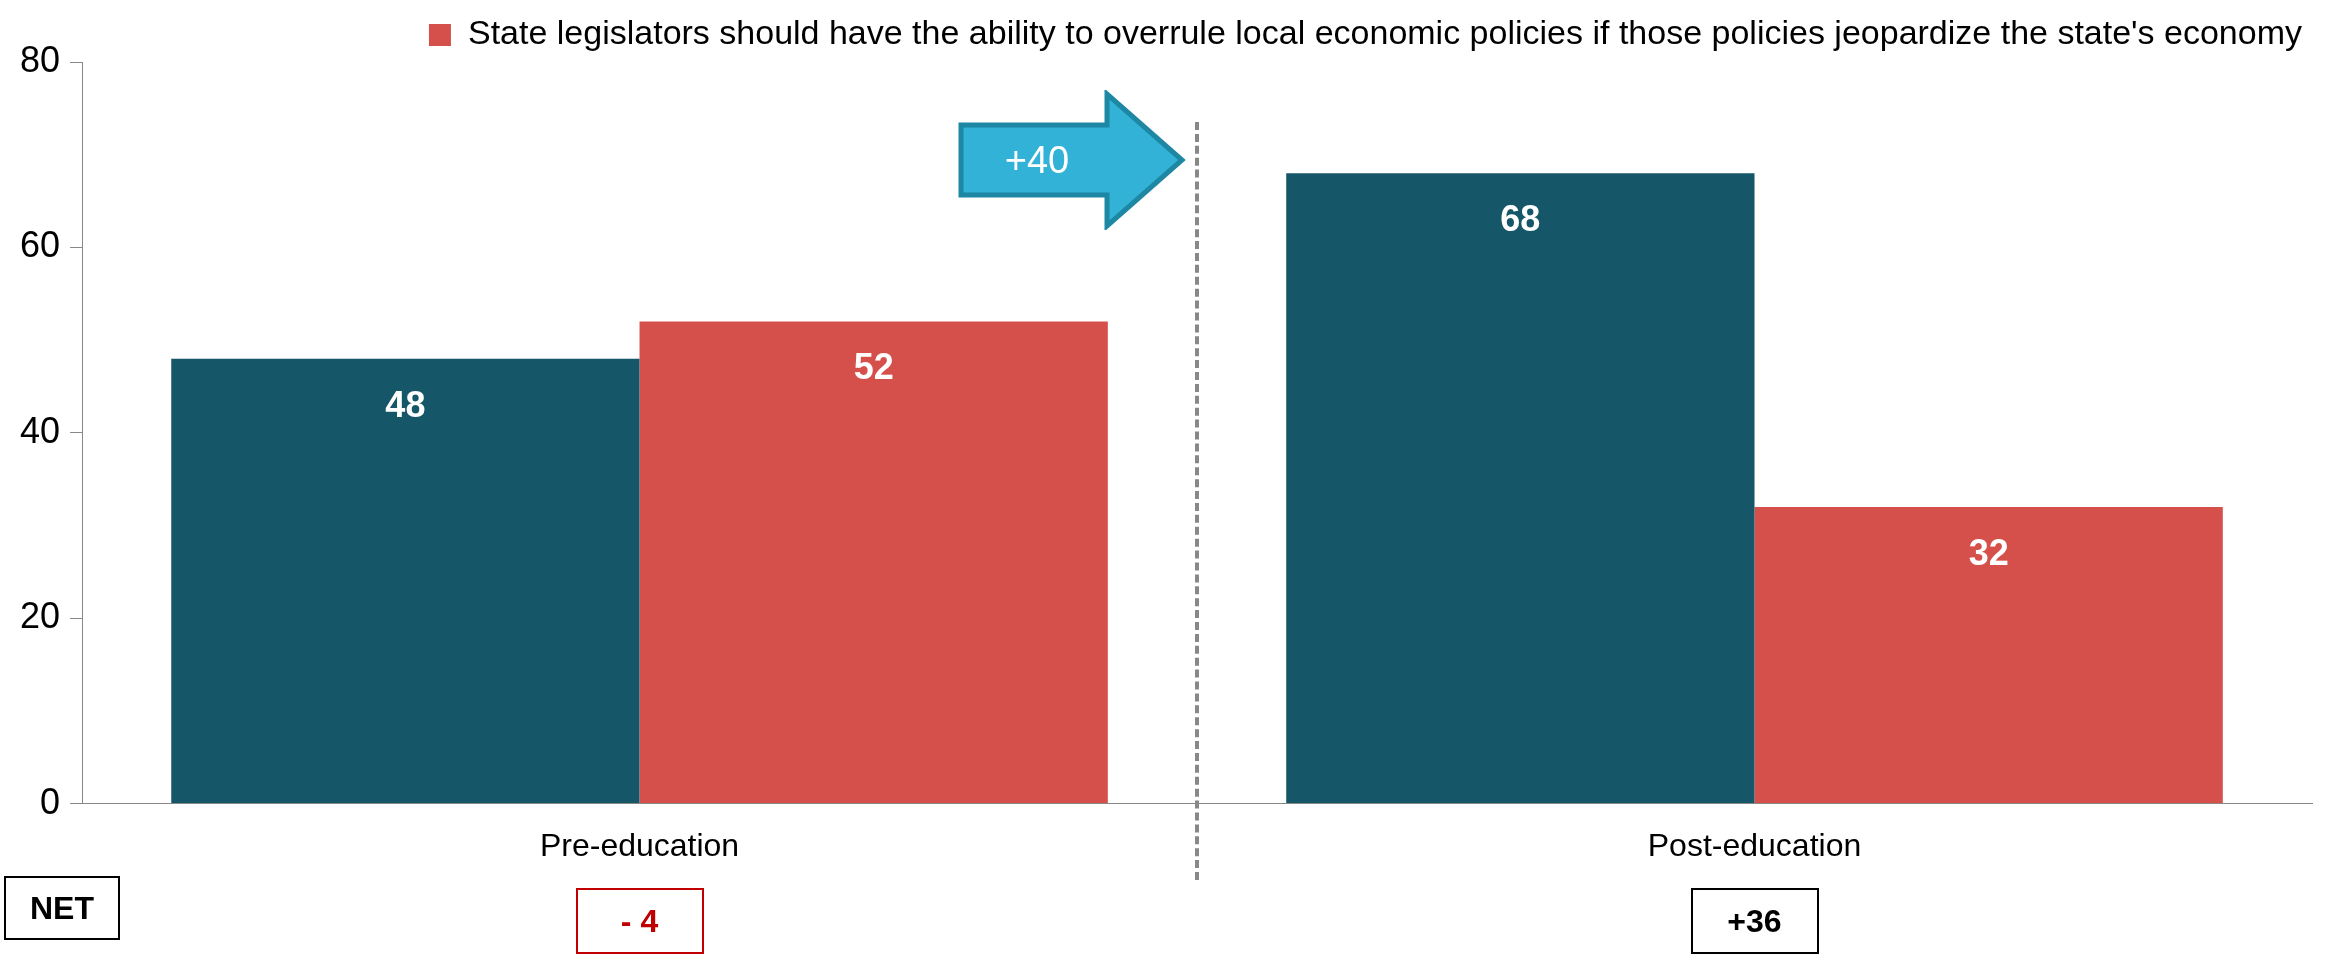  What do you see at coordinates (1754, 921) in the screenshot?
I see `text: +36` at bounding box center [1754, 921].